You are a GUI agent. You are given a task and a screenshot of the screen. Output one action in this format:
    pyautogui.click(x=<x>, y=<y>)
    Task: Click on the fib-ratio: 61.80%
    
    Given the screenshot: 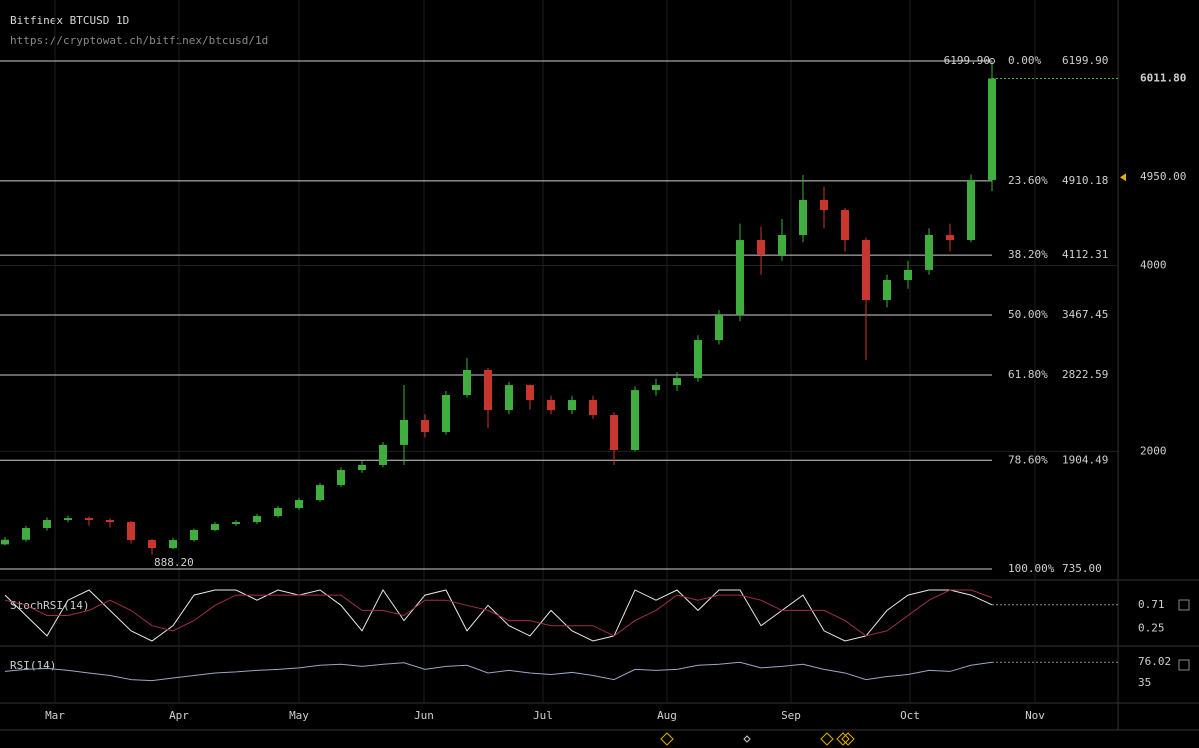 What is the action you would take?
    pyautogui.click(x=1028, y=374)
    